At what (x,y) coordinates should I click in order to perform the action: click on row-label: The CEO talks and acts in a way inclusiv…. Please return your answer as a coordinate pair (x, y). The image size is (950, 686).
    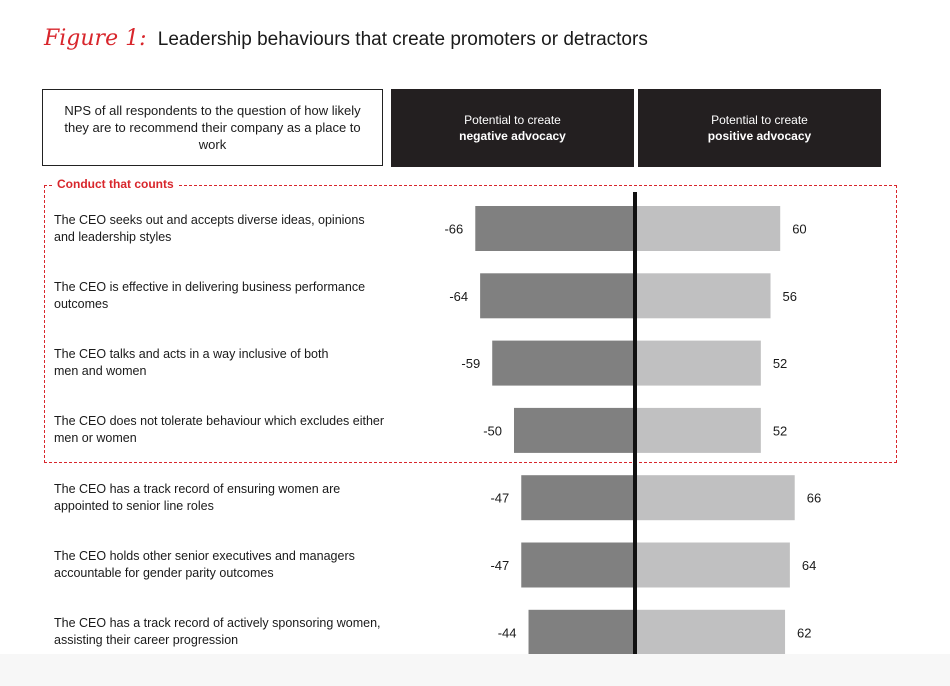
    Looking at the image, I should click on (226, 363).